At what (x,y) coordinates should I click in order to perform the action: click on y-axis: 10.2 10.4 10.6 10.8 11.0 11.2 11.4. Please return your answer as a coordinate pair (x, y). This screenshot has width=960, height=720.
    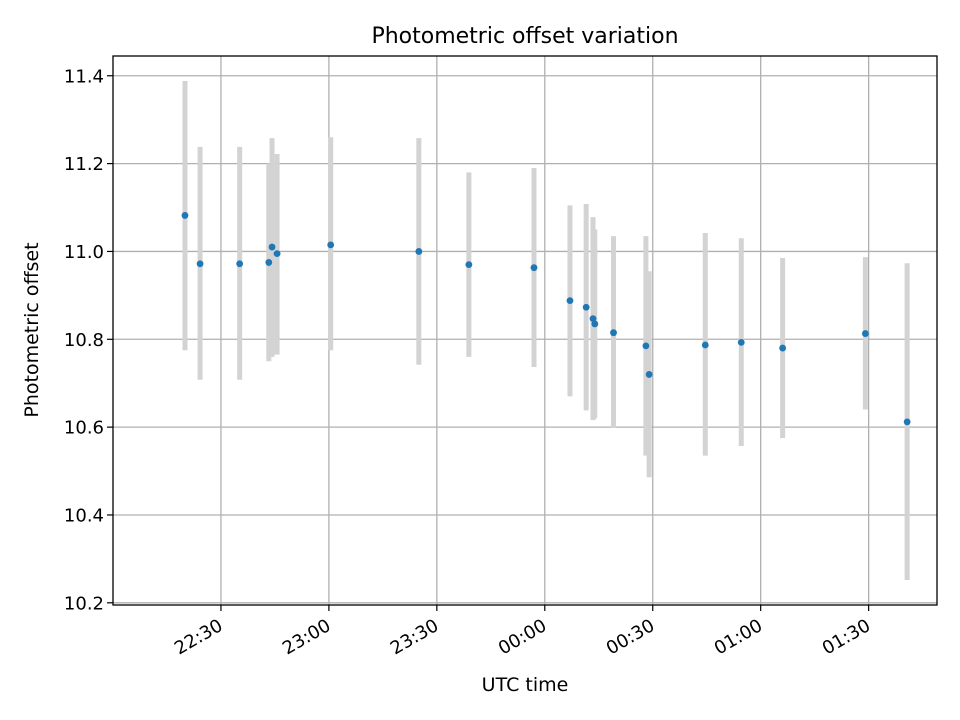
    Looking at the image, I should click on (88, 340).